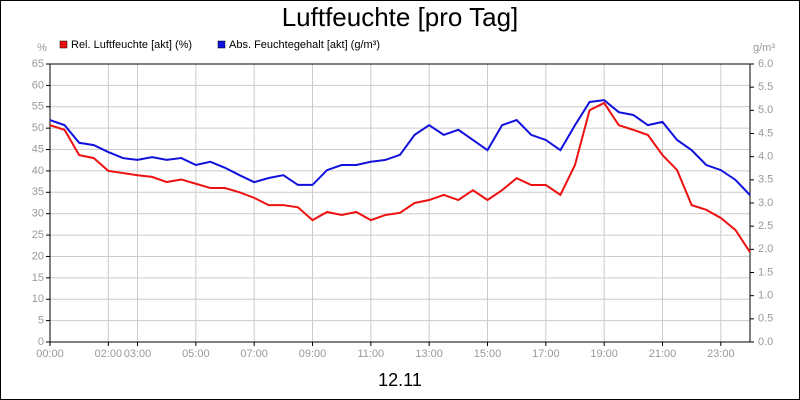 This screenshot has height=400, width=800. Describe the element at coordinates (370, 354) in the screenshot. I see `x-tick-label: 11:00` at that location.